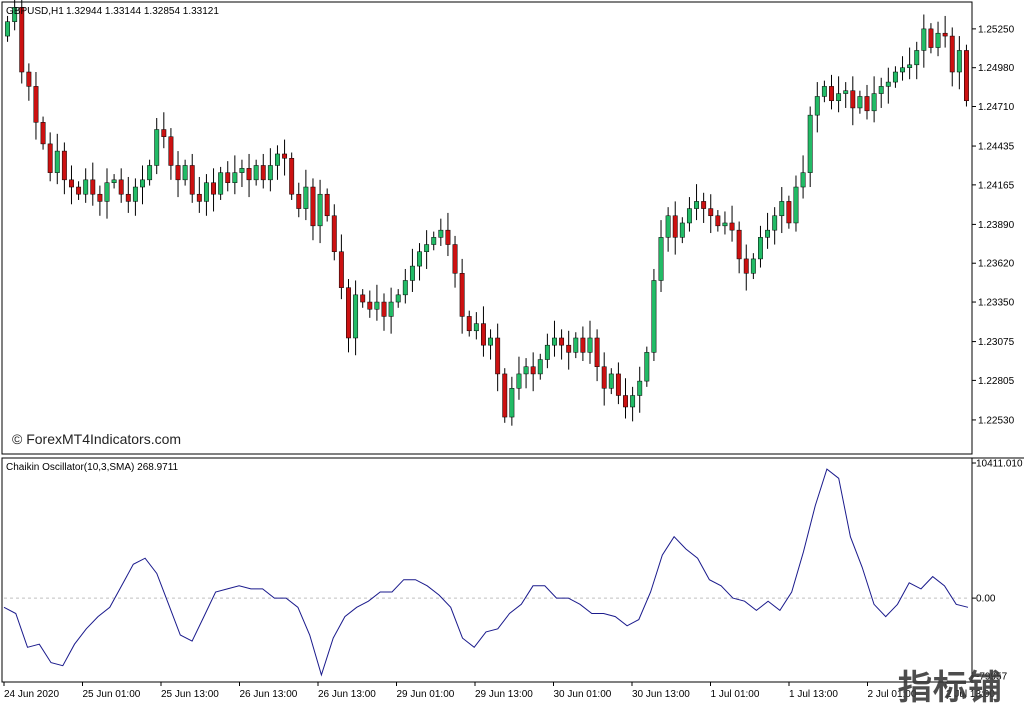 This screenshot has height=709, width=1024. Describe the element at coordinates (813, 694) in the screenshot. I see `time-tick-label: 1 Jul 13:00` at that location.